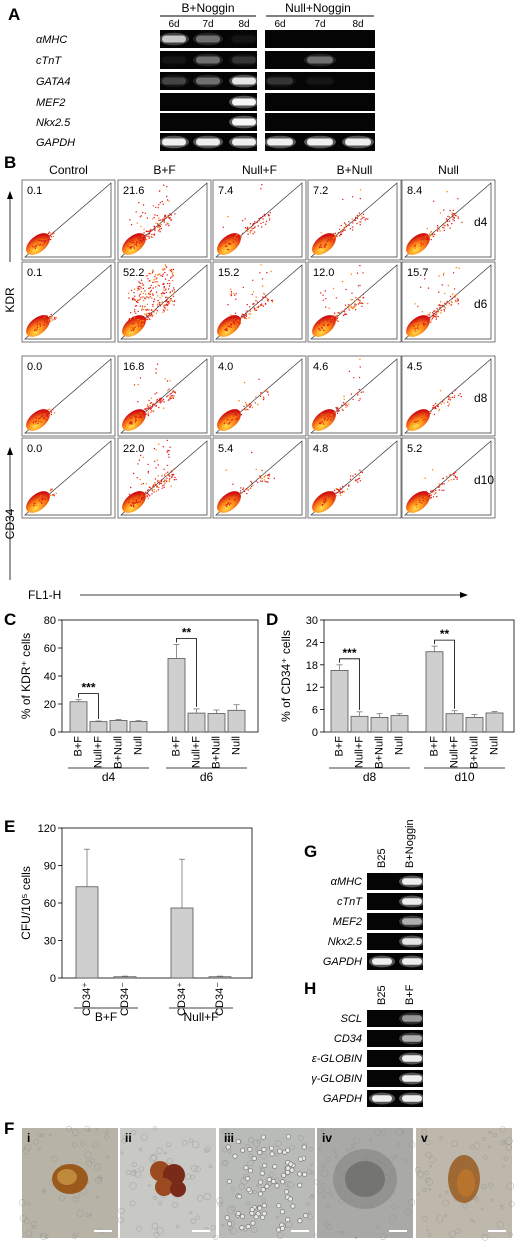 The height and width of the screenshot is (1244, 520). Describe the element at coordinates (382, 858) in the screenshot. I see `gel-column-label-0: B25` at that location.